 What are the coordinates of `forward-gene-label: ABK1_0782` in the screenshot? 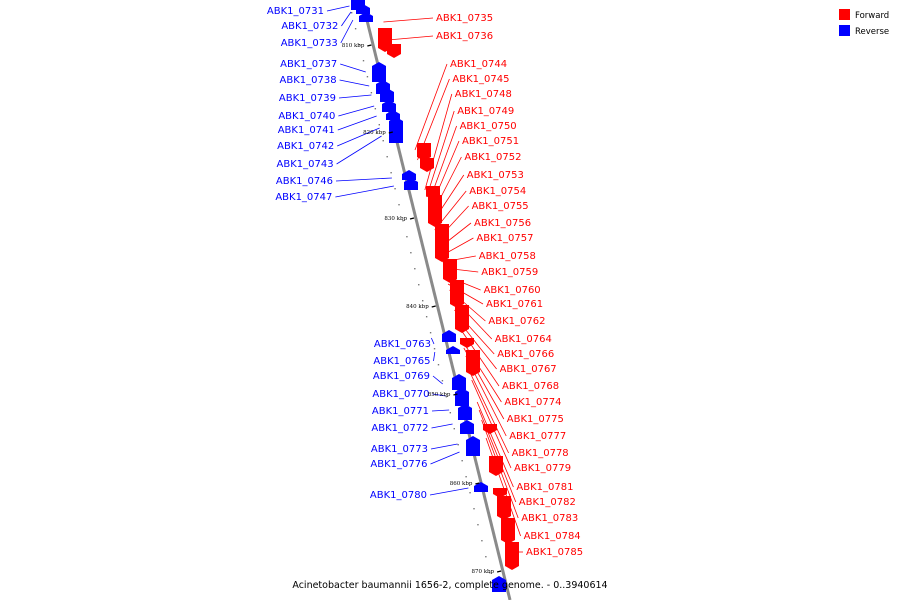 It's located at (547, 502).